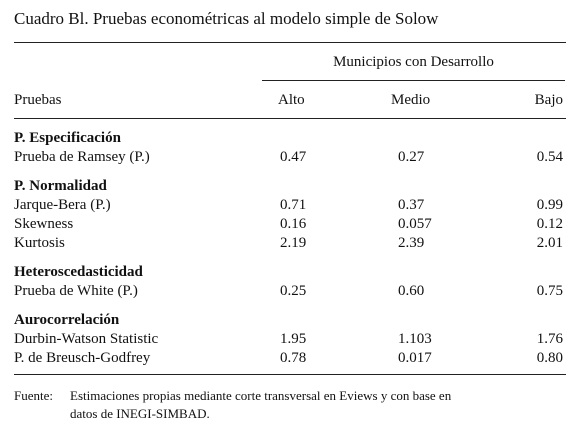 The image size is (580, 424). I want to click on group-rule, so click(413, 80).